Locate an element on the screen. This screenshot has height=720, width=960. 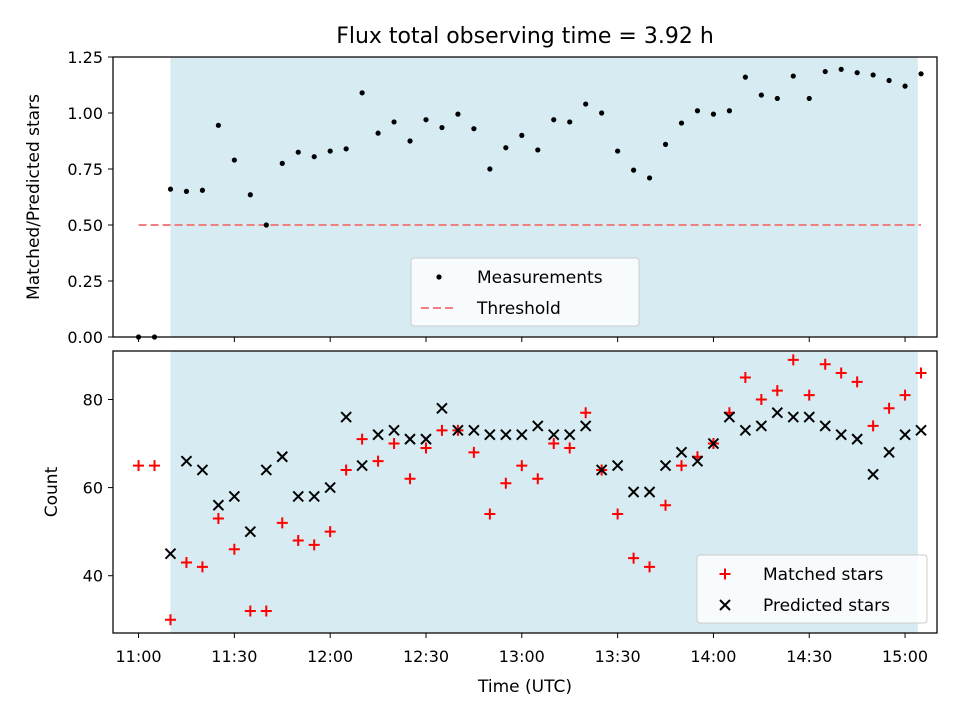
top-legend: Measurements Threshold is located at coordinates (525, 292).